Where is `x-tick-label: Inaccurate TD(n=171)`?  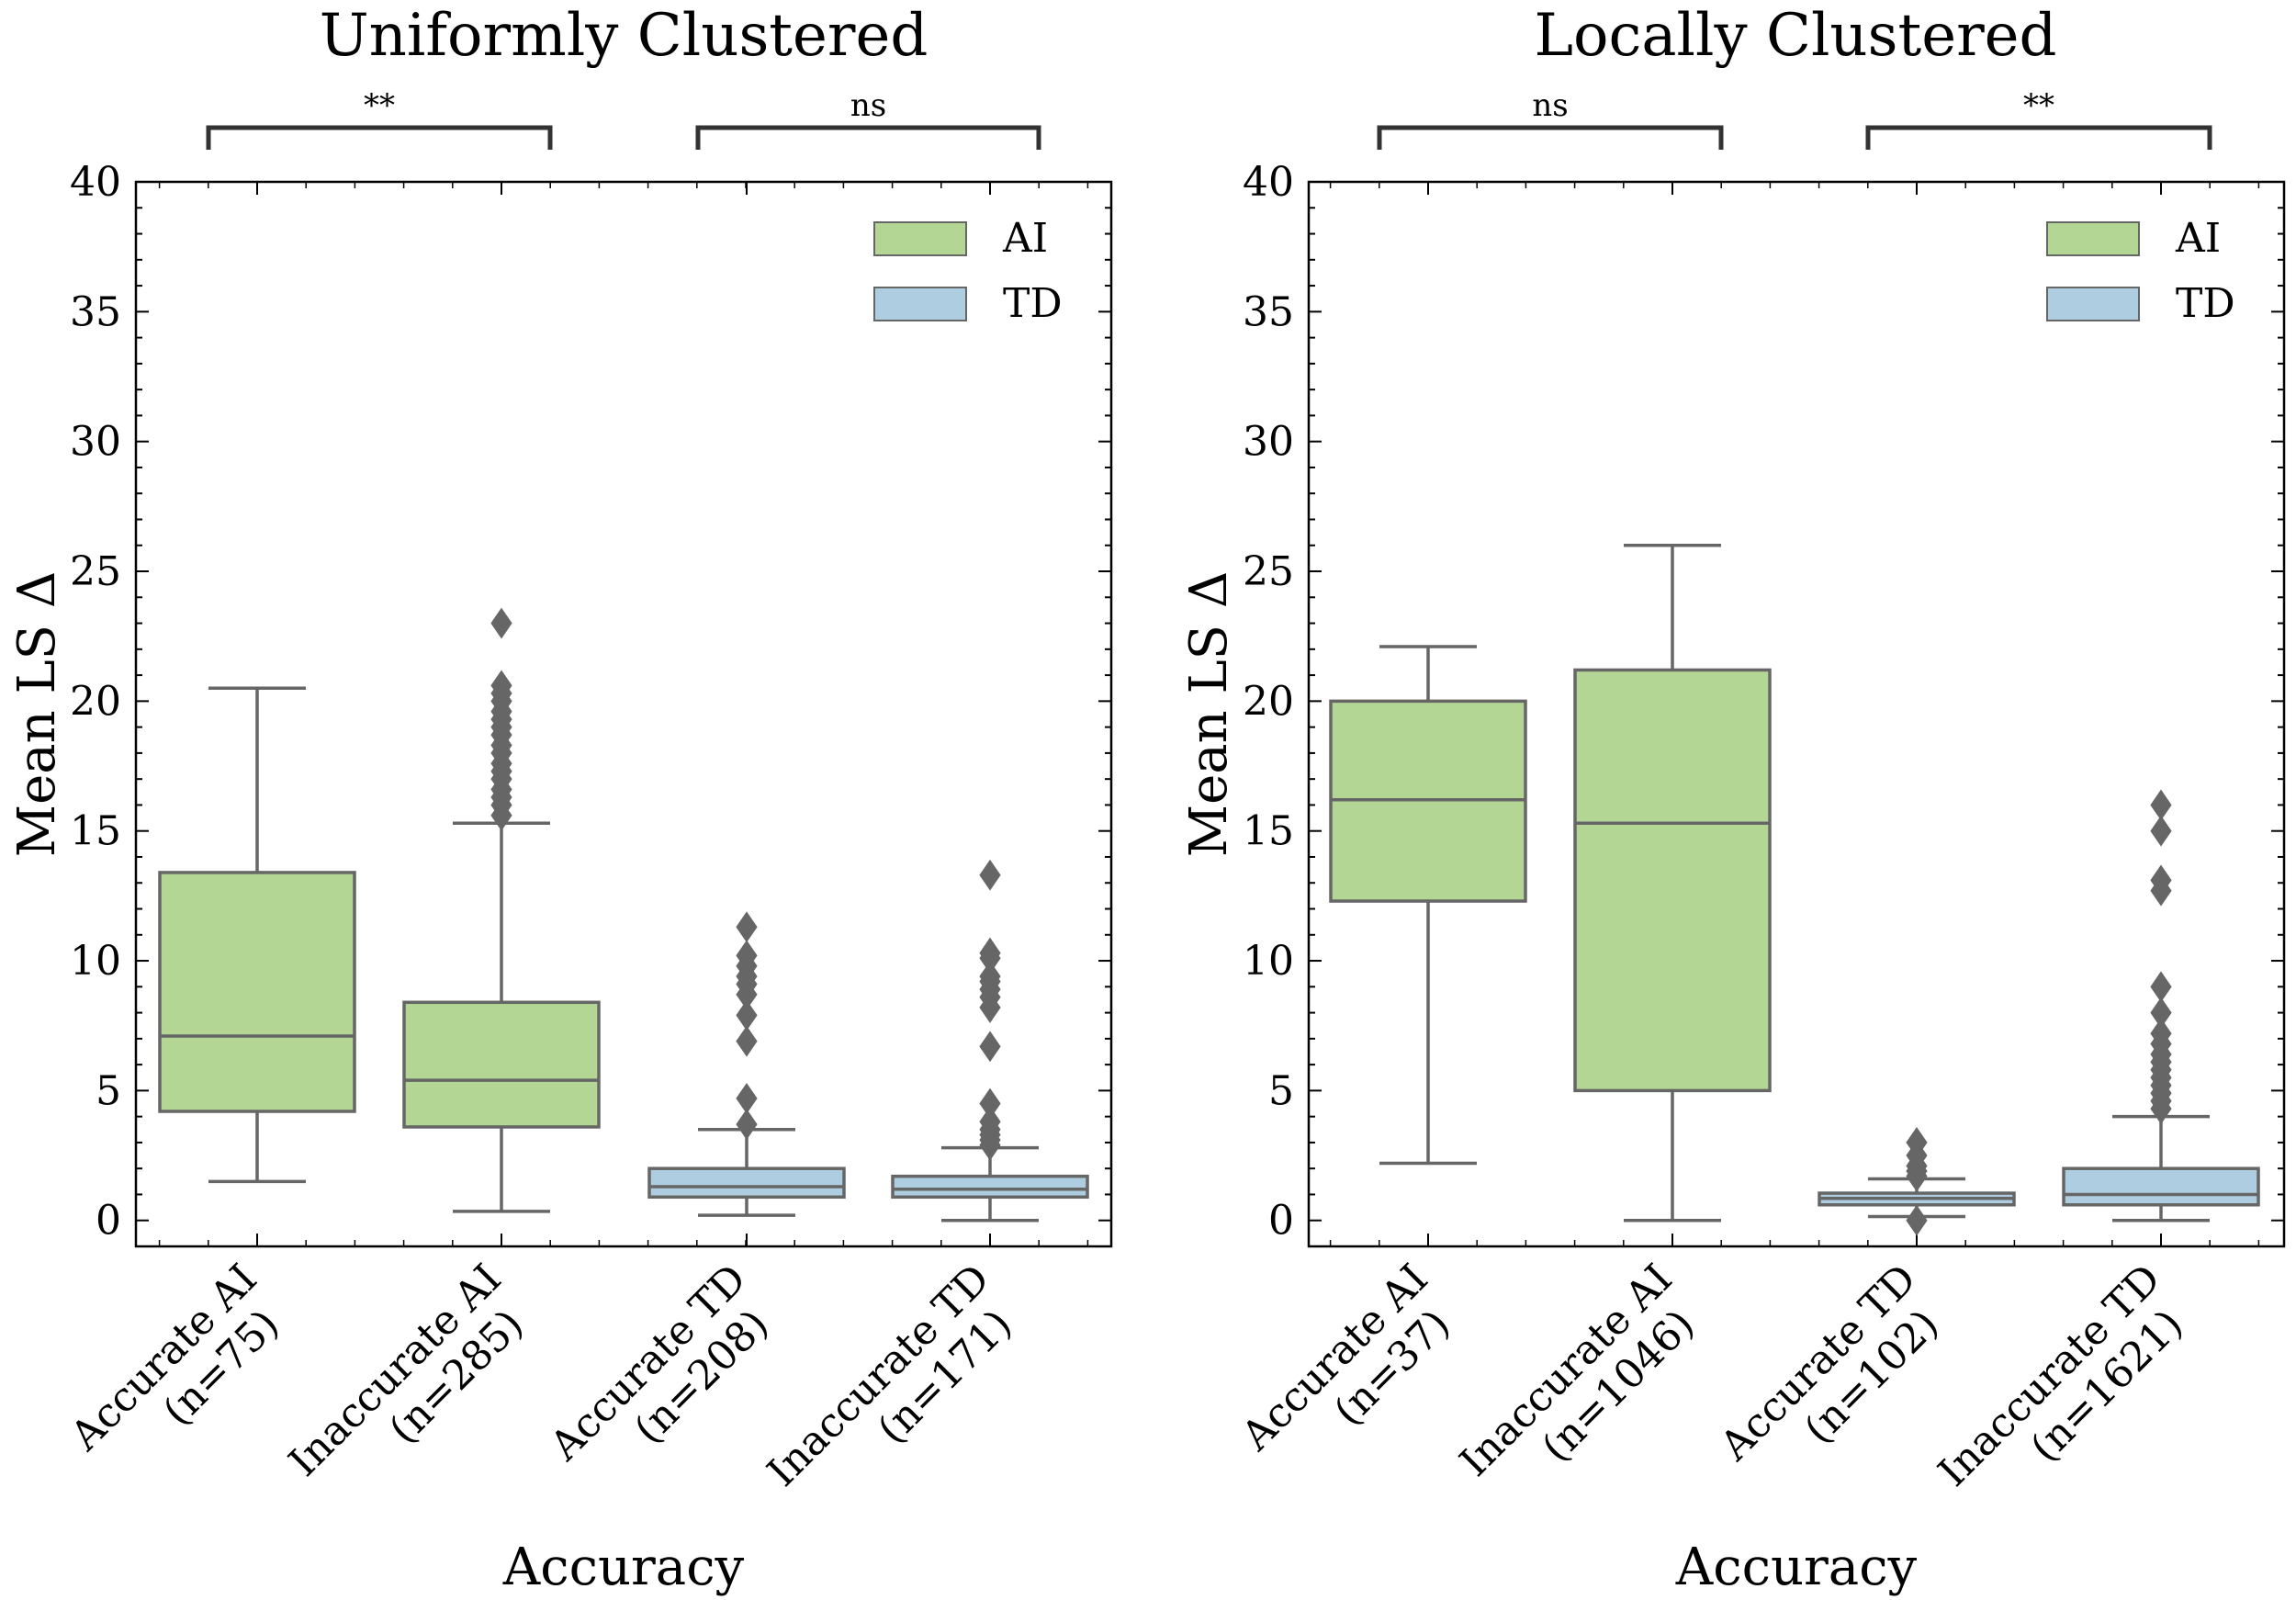 x-tick-label: Inaccurate TD(n=171) is located at coordinates (896, 1393).